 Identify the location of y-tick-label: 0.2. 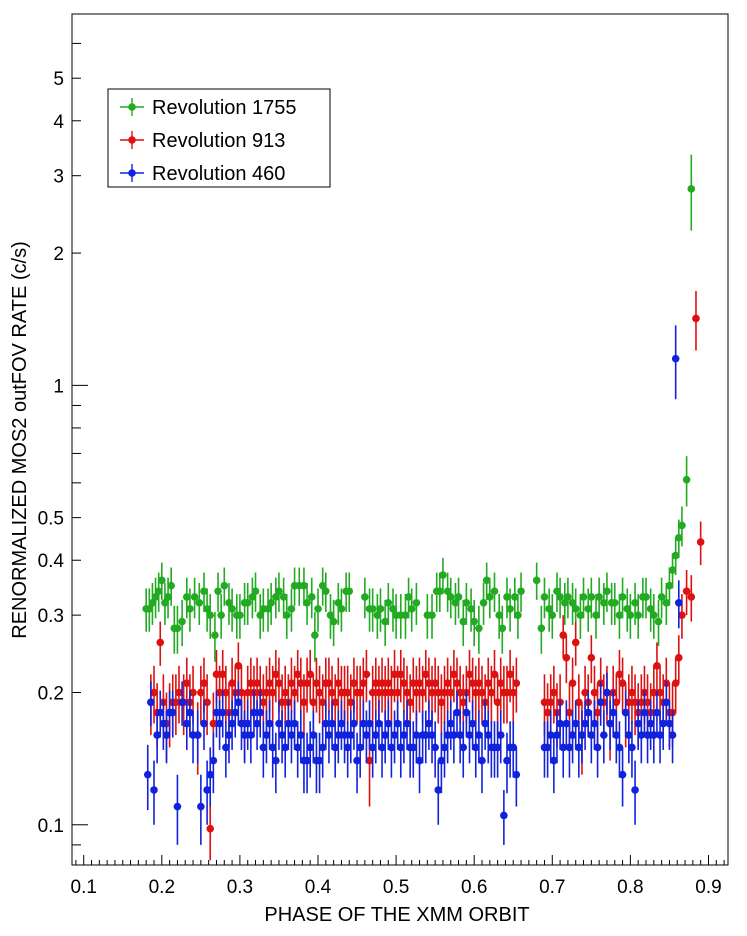
(51, 694).